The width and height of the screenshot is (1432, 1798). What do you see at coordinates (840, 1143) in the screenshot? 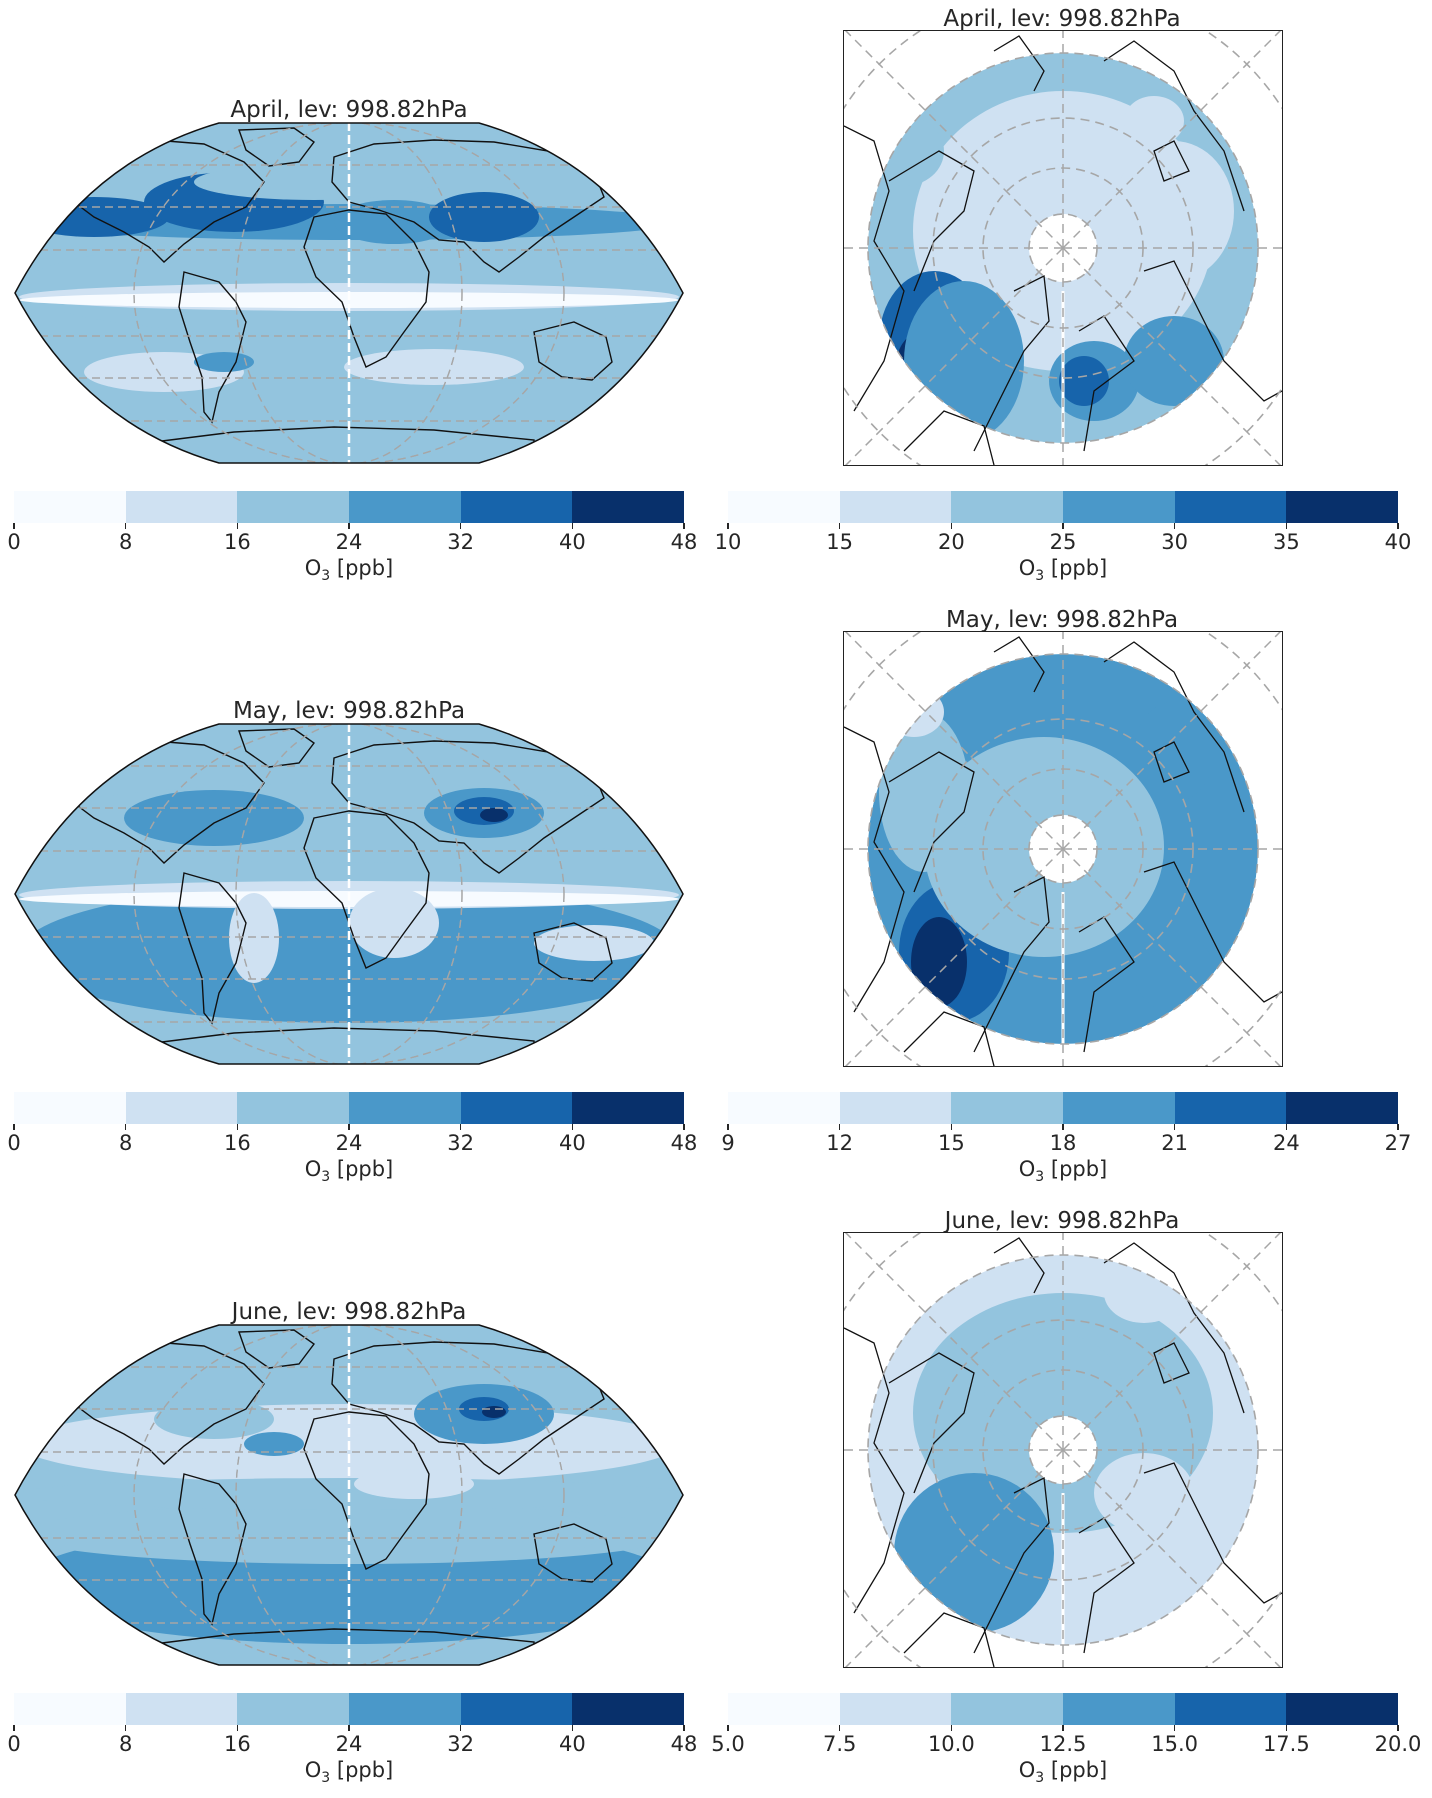
I see `colorbar-tick-label: 12` at bounding box center [840, 1143].